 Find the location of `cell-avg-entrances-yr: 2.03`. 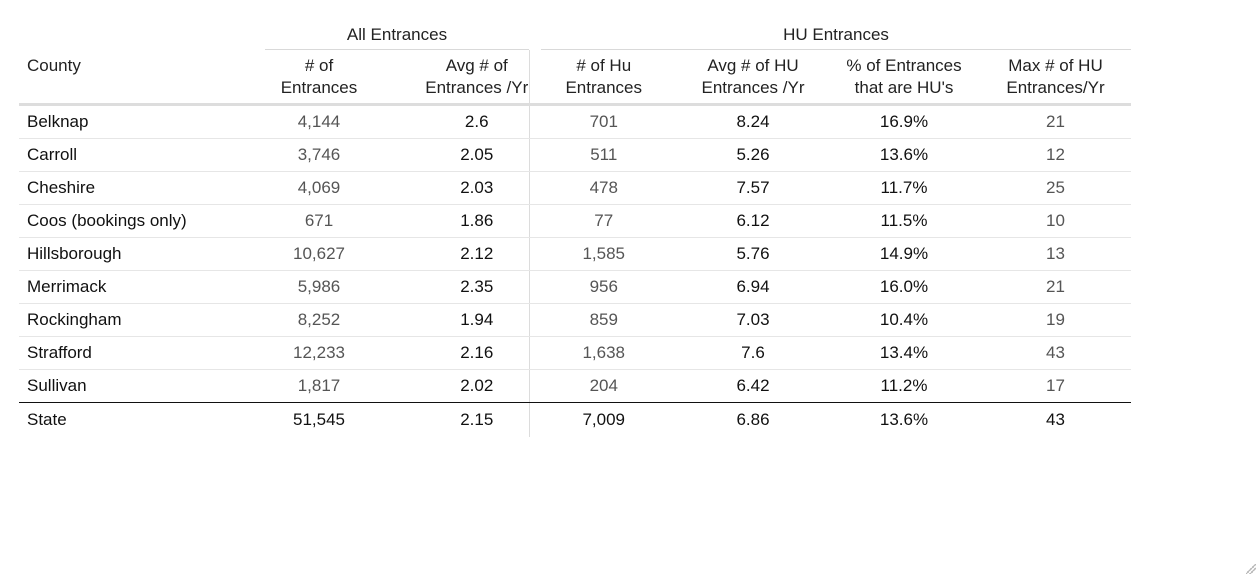

cell-avg-entrances-yr: 2.03 is located at coordinates (477, 188).